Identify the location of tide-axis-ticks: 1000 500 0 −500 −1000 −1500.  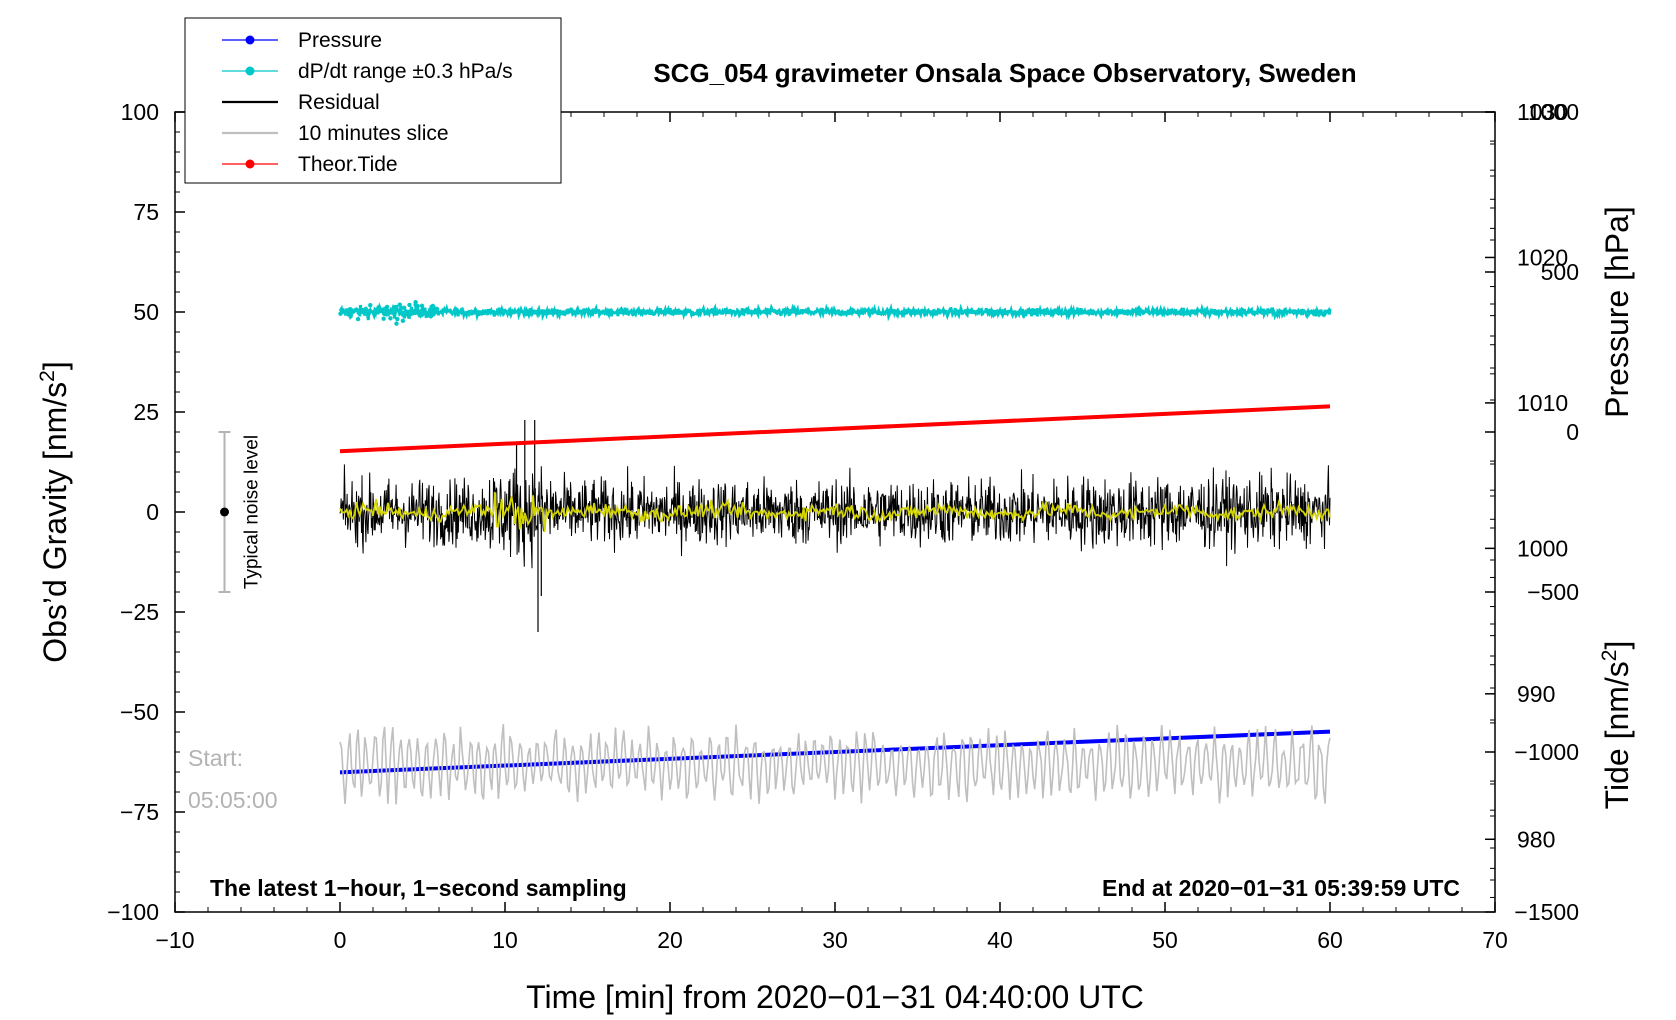
(1532, 512).